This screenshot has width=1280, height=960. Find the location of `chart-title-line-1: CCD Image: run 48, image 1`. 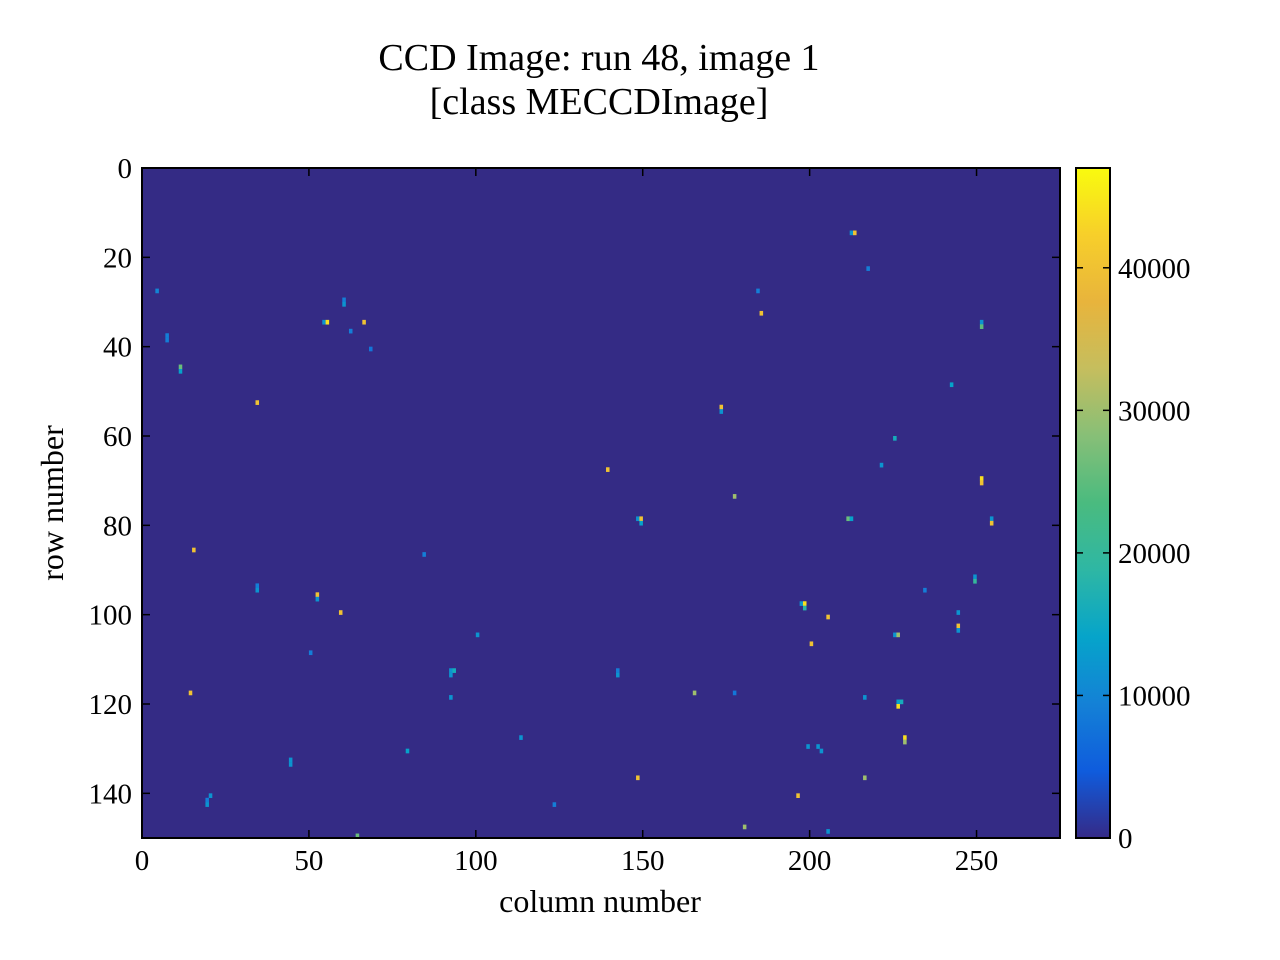

chart-title-line-1: CCD Image: run 48, image 1 is located at coordinates (598, 58).